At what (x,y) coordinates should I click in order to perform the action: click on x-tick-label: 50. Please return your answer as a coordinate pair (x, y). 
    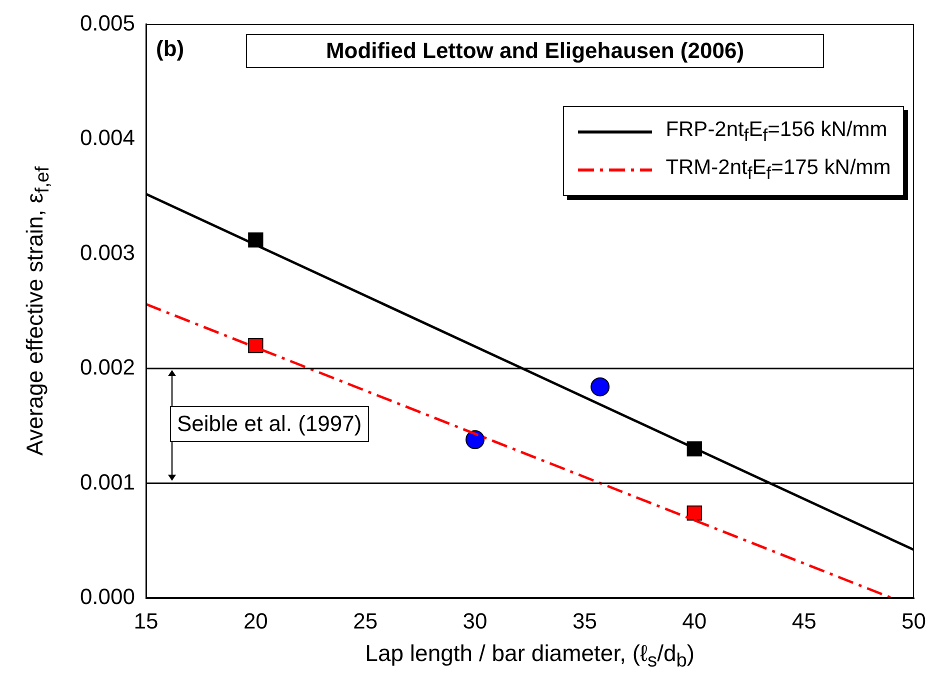
    Looking at the image, I should click on (914, 621).